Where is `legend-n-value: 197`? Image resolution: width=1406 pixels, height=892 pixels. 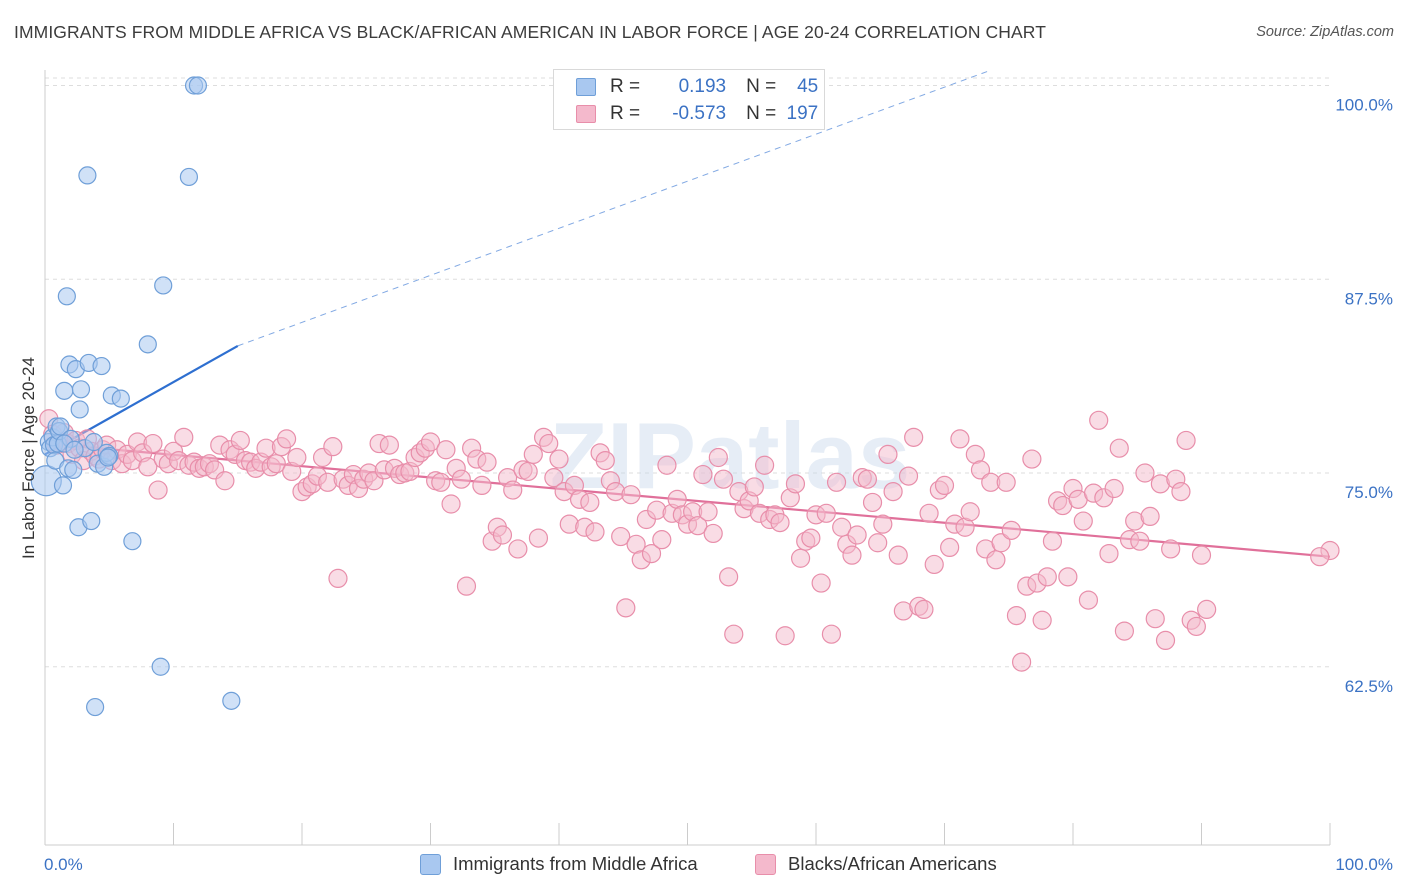 legend-n-value: 197 is located at coordinates (802, 113).